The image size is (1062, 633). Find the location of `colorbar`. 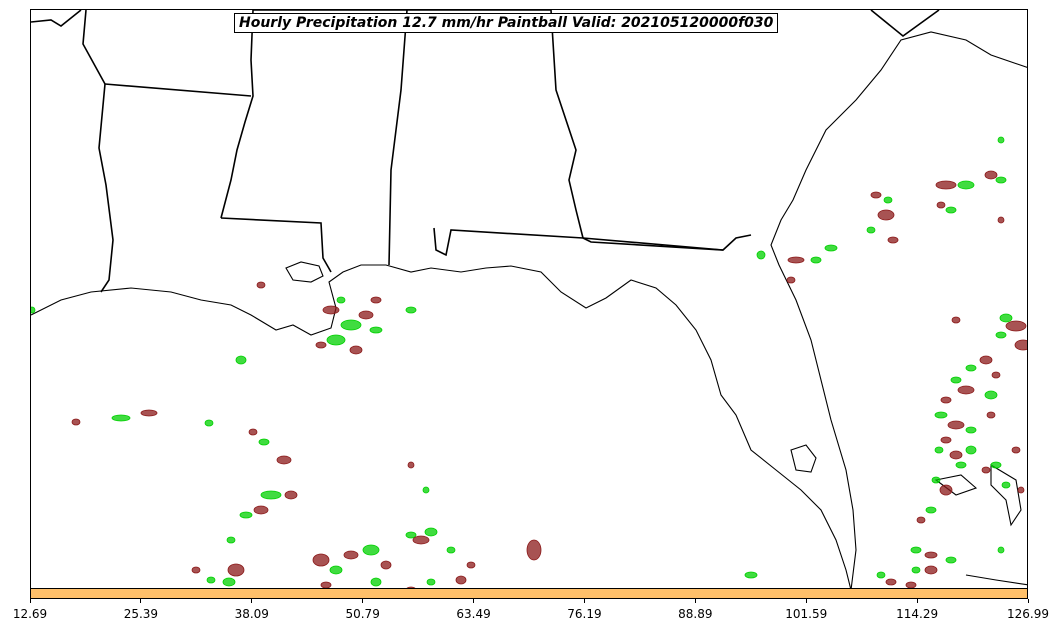

colorbar is located at coordinates (529, 593).